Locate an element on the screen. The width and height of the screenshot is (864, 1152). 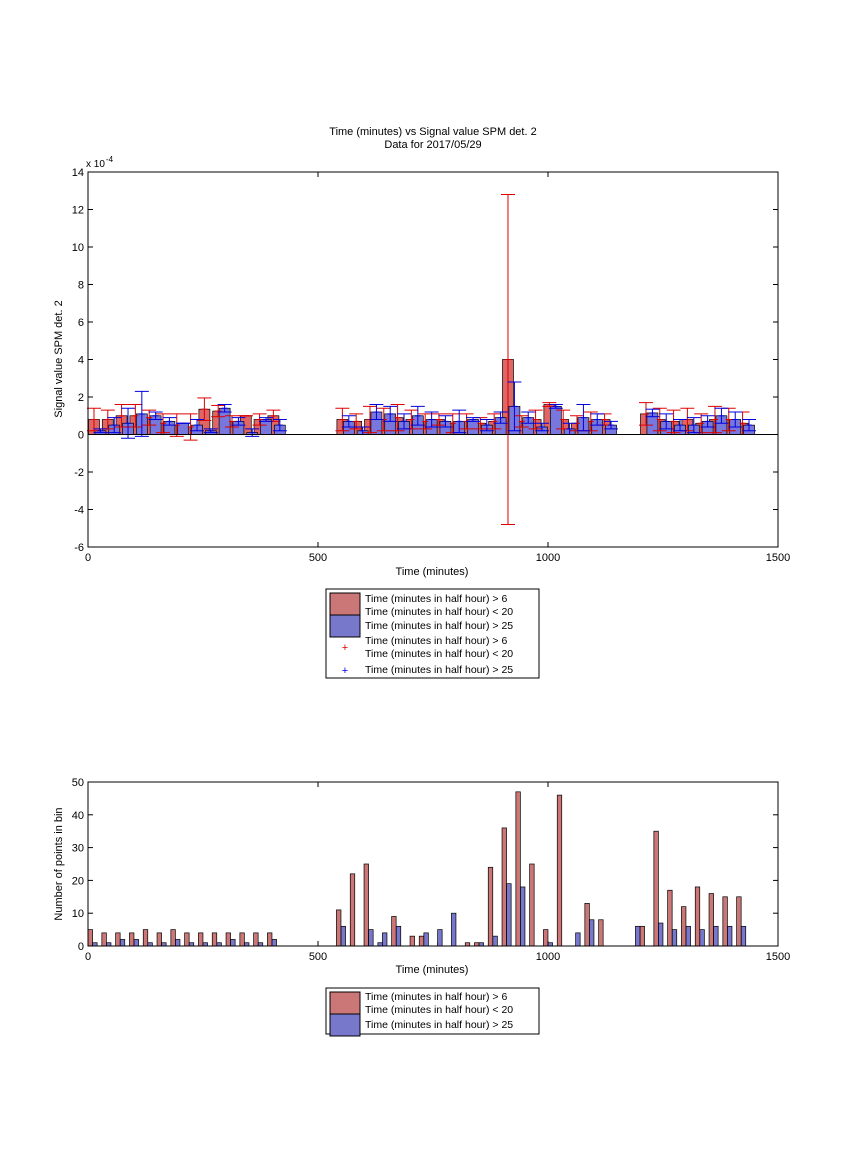
y-tick-label: -6 is located at coordinates (79, 548).